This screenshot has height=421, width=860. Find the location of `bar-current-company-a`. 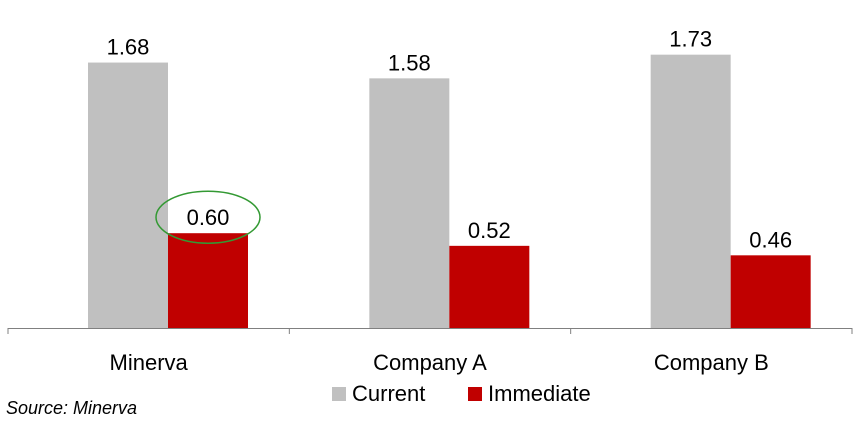

bar-current-company-a is located at coordinates (409, 203).